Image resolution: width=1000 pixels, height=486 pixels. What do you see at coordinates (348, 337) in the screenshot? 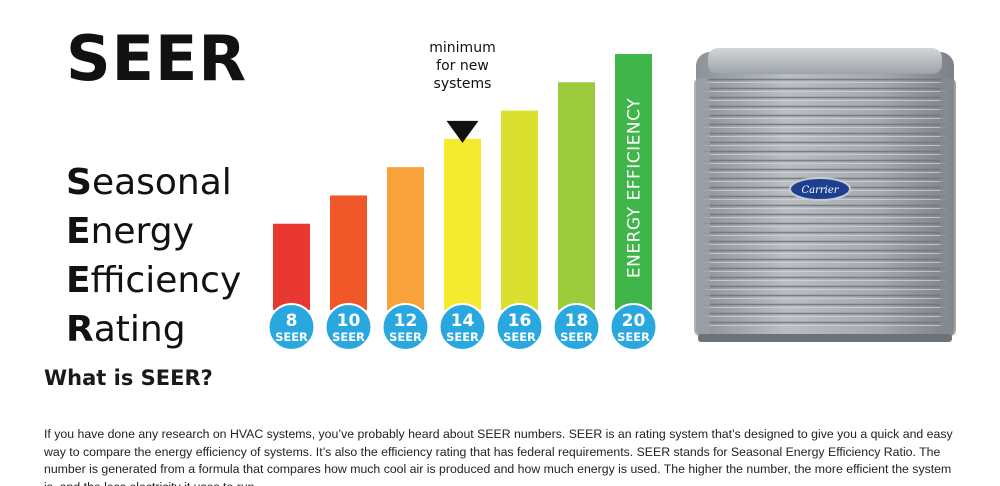
I see `badge-unit-10: SEER` at bounding box center [348, 337].